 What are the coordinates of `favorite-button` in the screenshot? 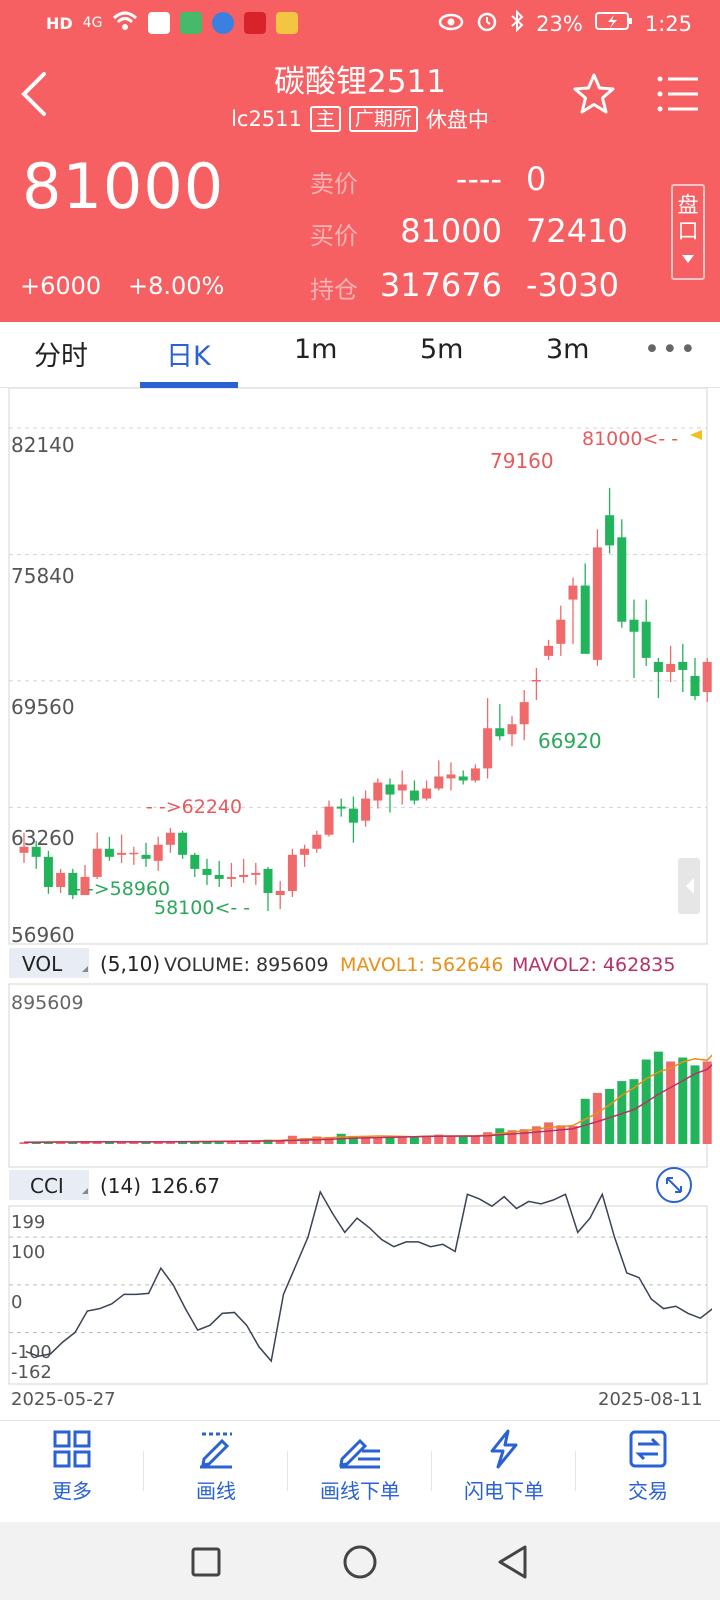 It's located at (594, 94).